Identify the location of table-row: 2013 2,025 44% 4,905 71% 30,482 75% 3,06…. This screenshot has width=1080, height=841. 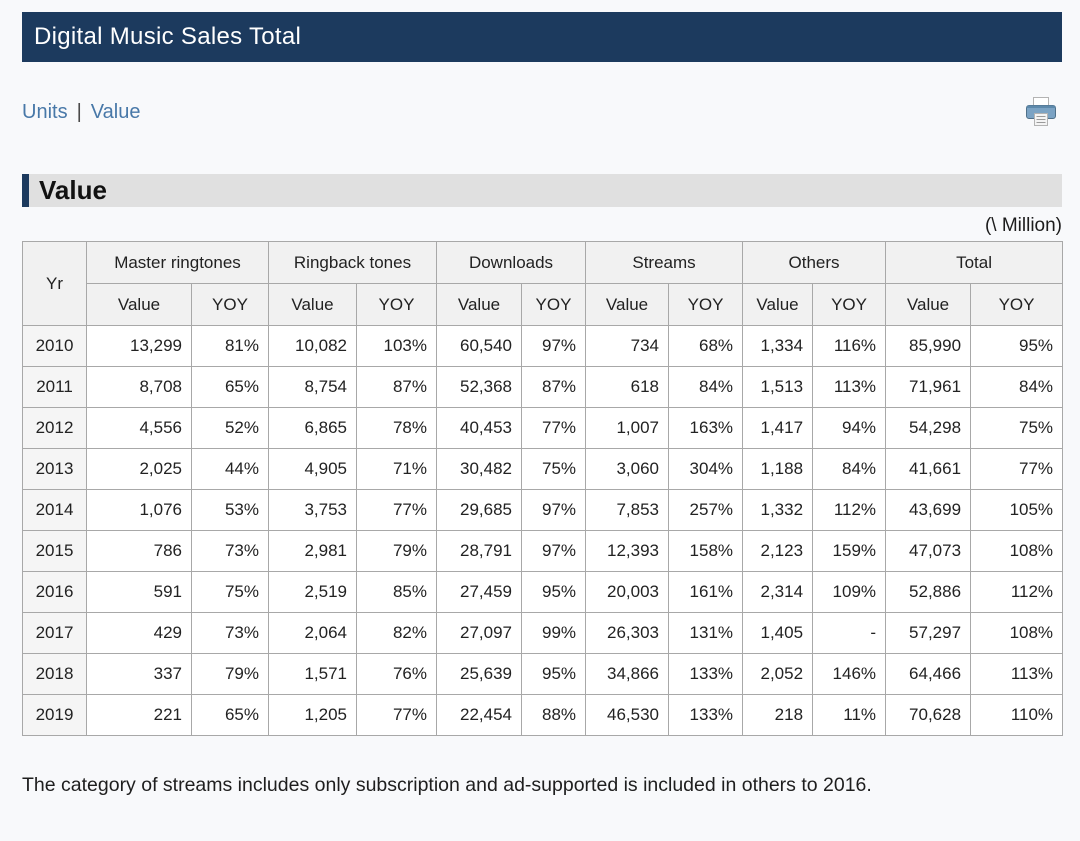
(543, 469).